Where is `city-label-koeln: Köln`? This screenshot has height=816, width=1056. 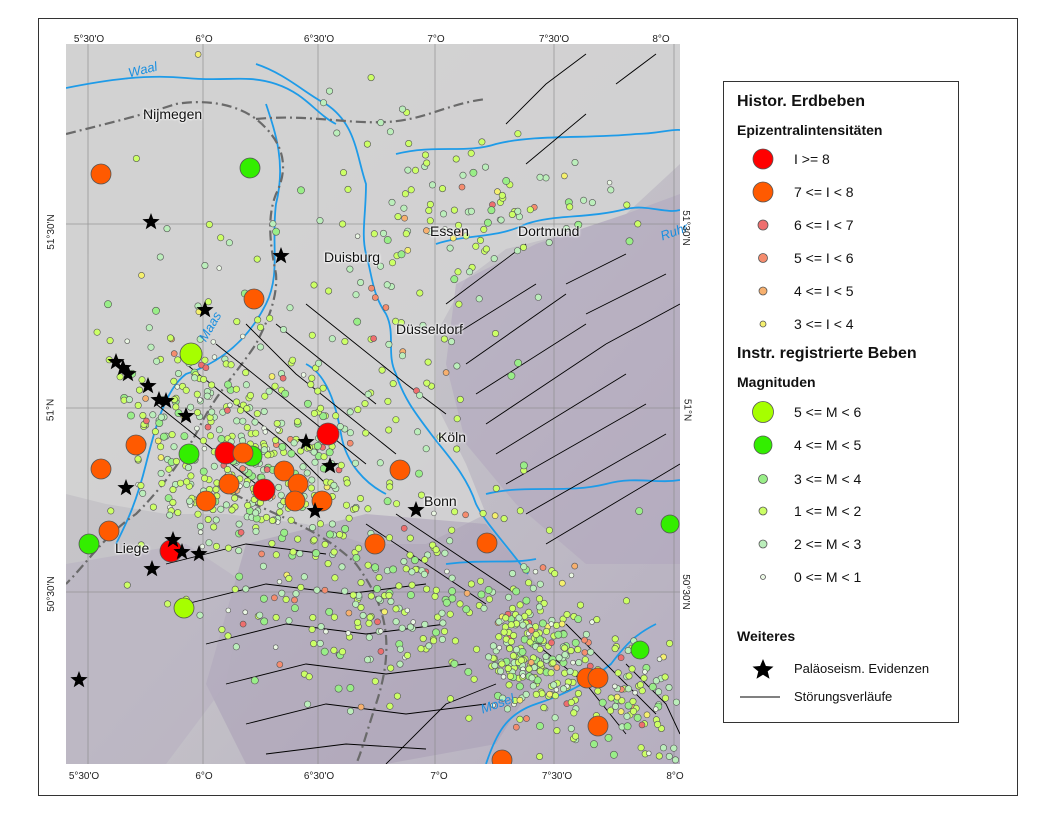 city-label-koeln: Köln is located at coordinates (452, 437).